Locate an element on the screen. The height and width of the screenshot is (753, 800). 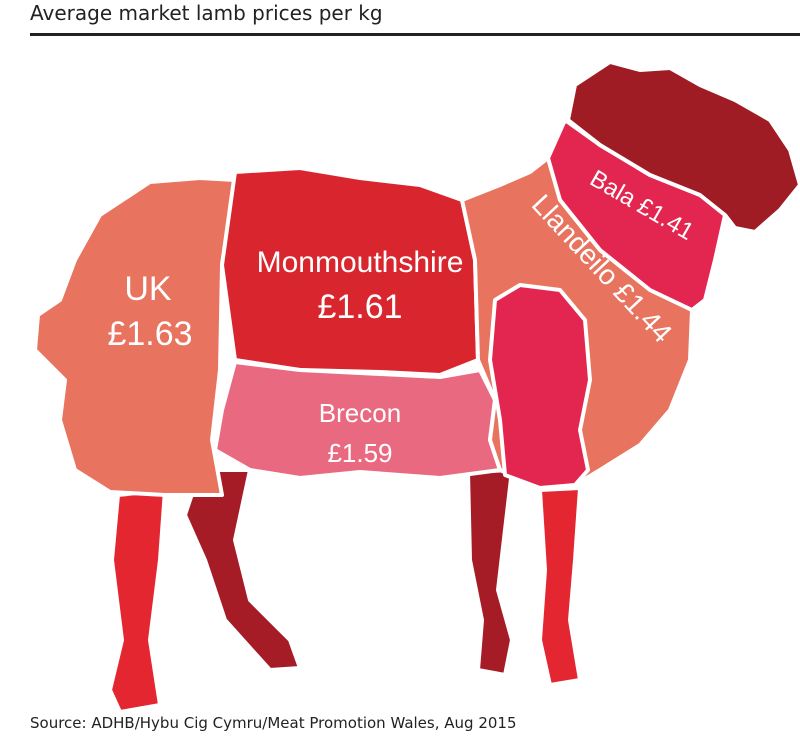
region-price: £1.61 is located at coordinates (359, 307).